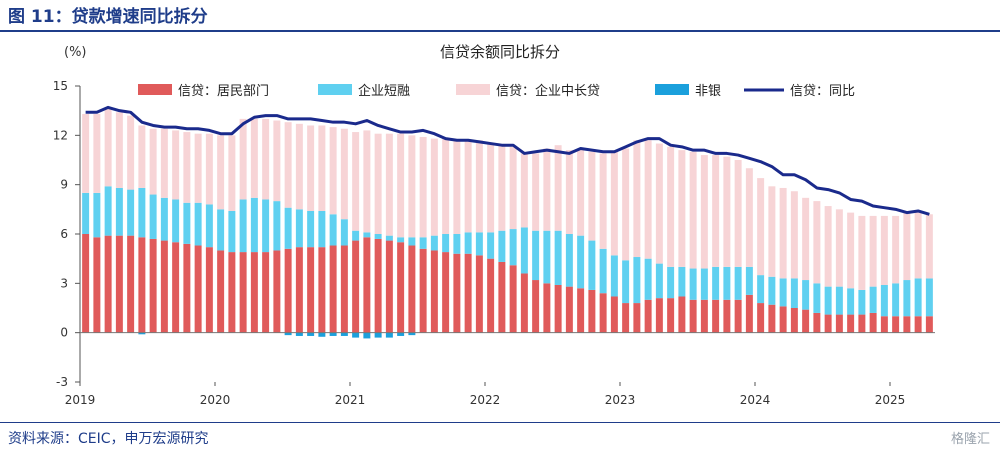 The height and width of the screenshot is (456, 1000). Describe the element at coordinates (223, 91) in the screenshot. I see `legend-label: 信贷：居民部门` at that location.